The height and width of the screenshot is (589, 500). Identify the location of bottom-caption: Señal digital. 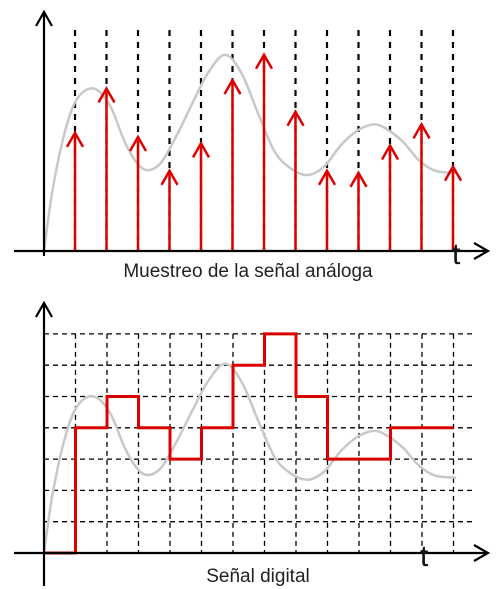
(258, 576).